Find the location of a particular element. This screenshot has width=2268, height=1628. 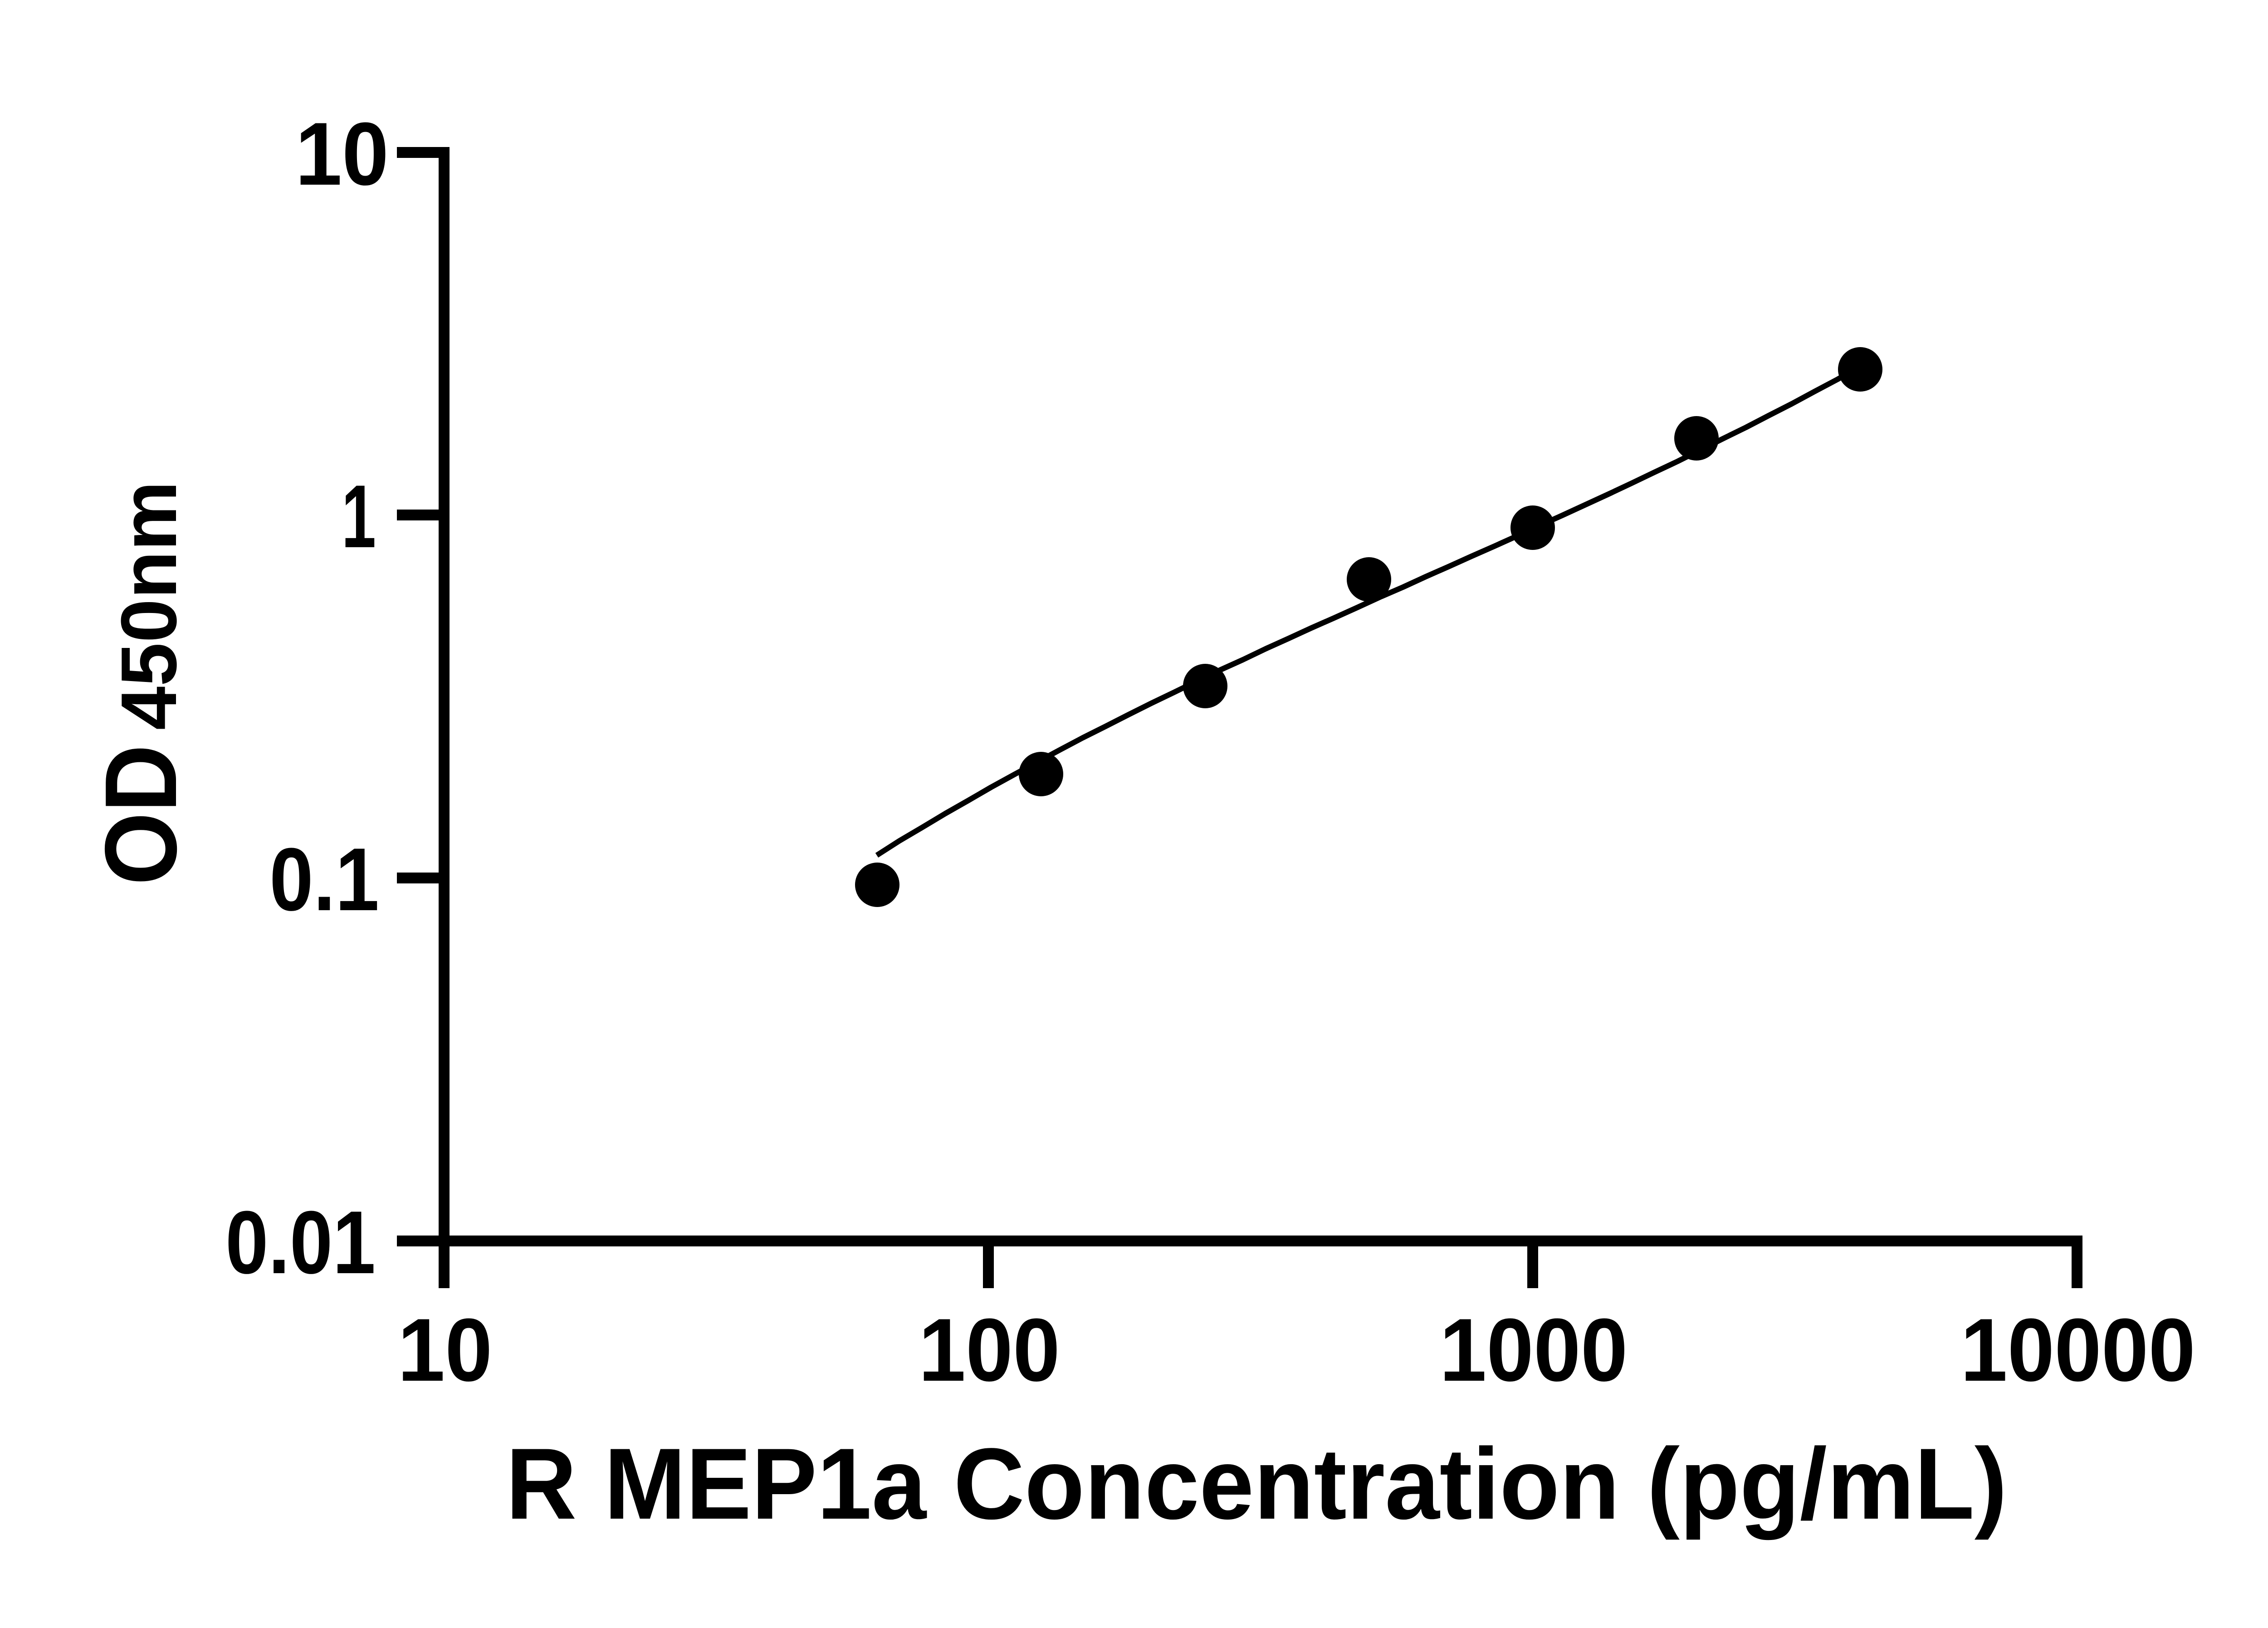

svg-text: R MEP1a Concentration (pg/mL) is located at coordinates (1256, 1483).